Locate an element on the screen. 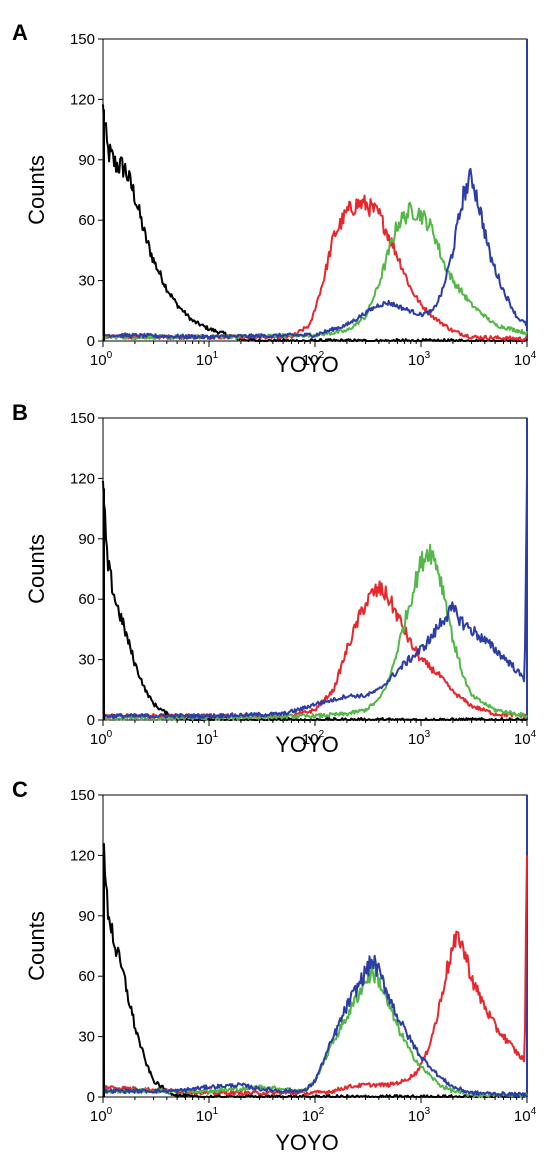 This screenshot has width=544, height=1159. panel-letter: A is located at coordinates (20, 32).